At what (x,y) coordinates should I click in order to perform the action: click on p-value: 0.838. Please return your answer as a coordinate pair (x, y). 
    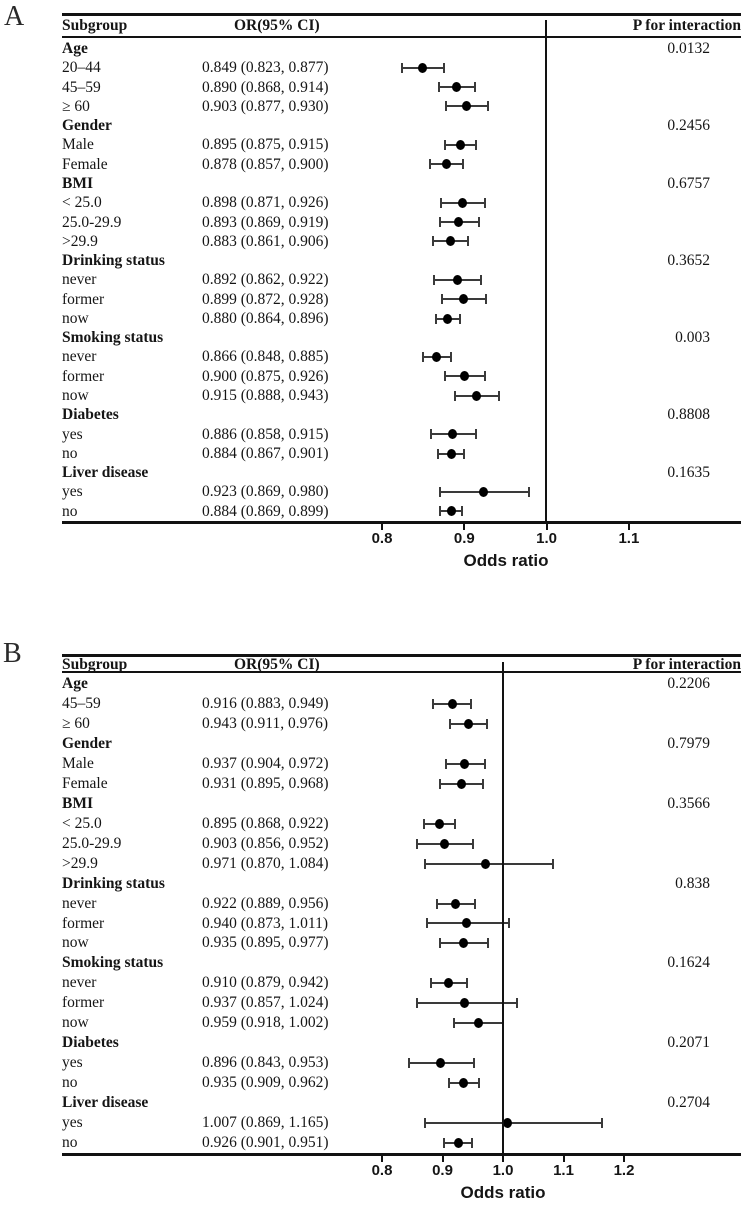
    Looking at the image, I should click on (692, 883).